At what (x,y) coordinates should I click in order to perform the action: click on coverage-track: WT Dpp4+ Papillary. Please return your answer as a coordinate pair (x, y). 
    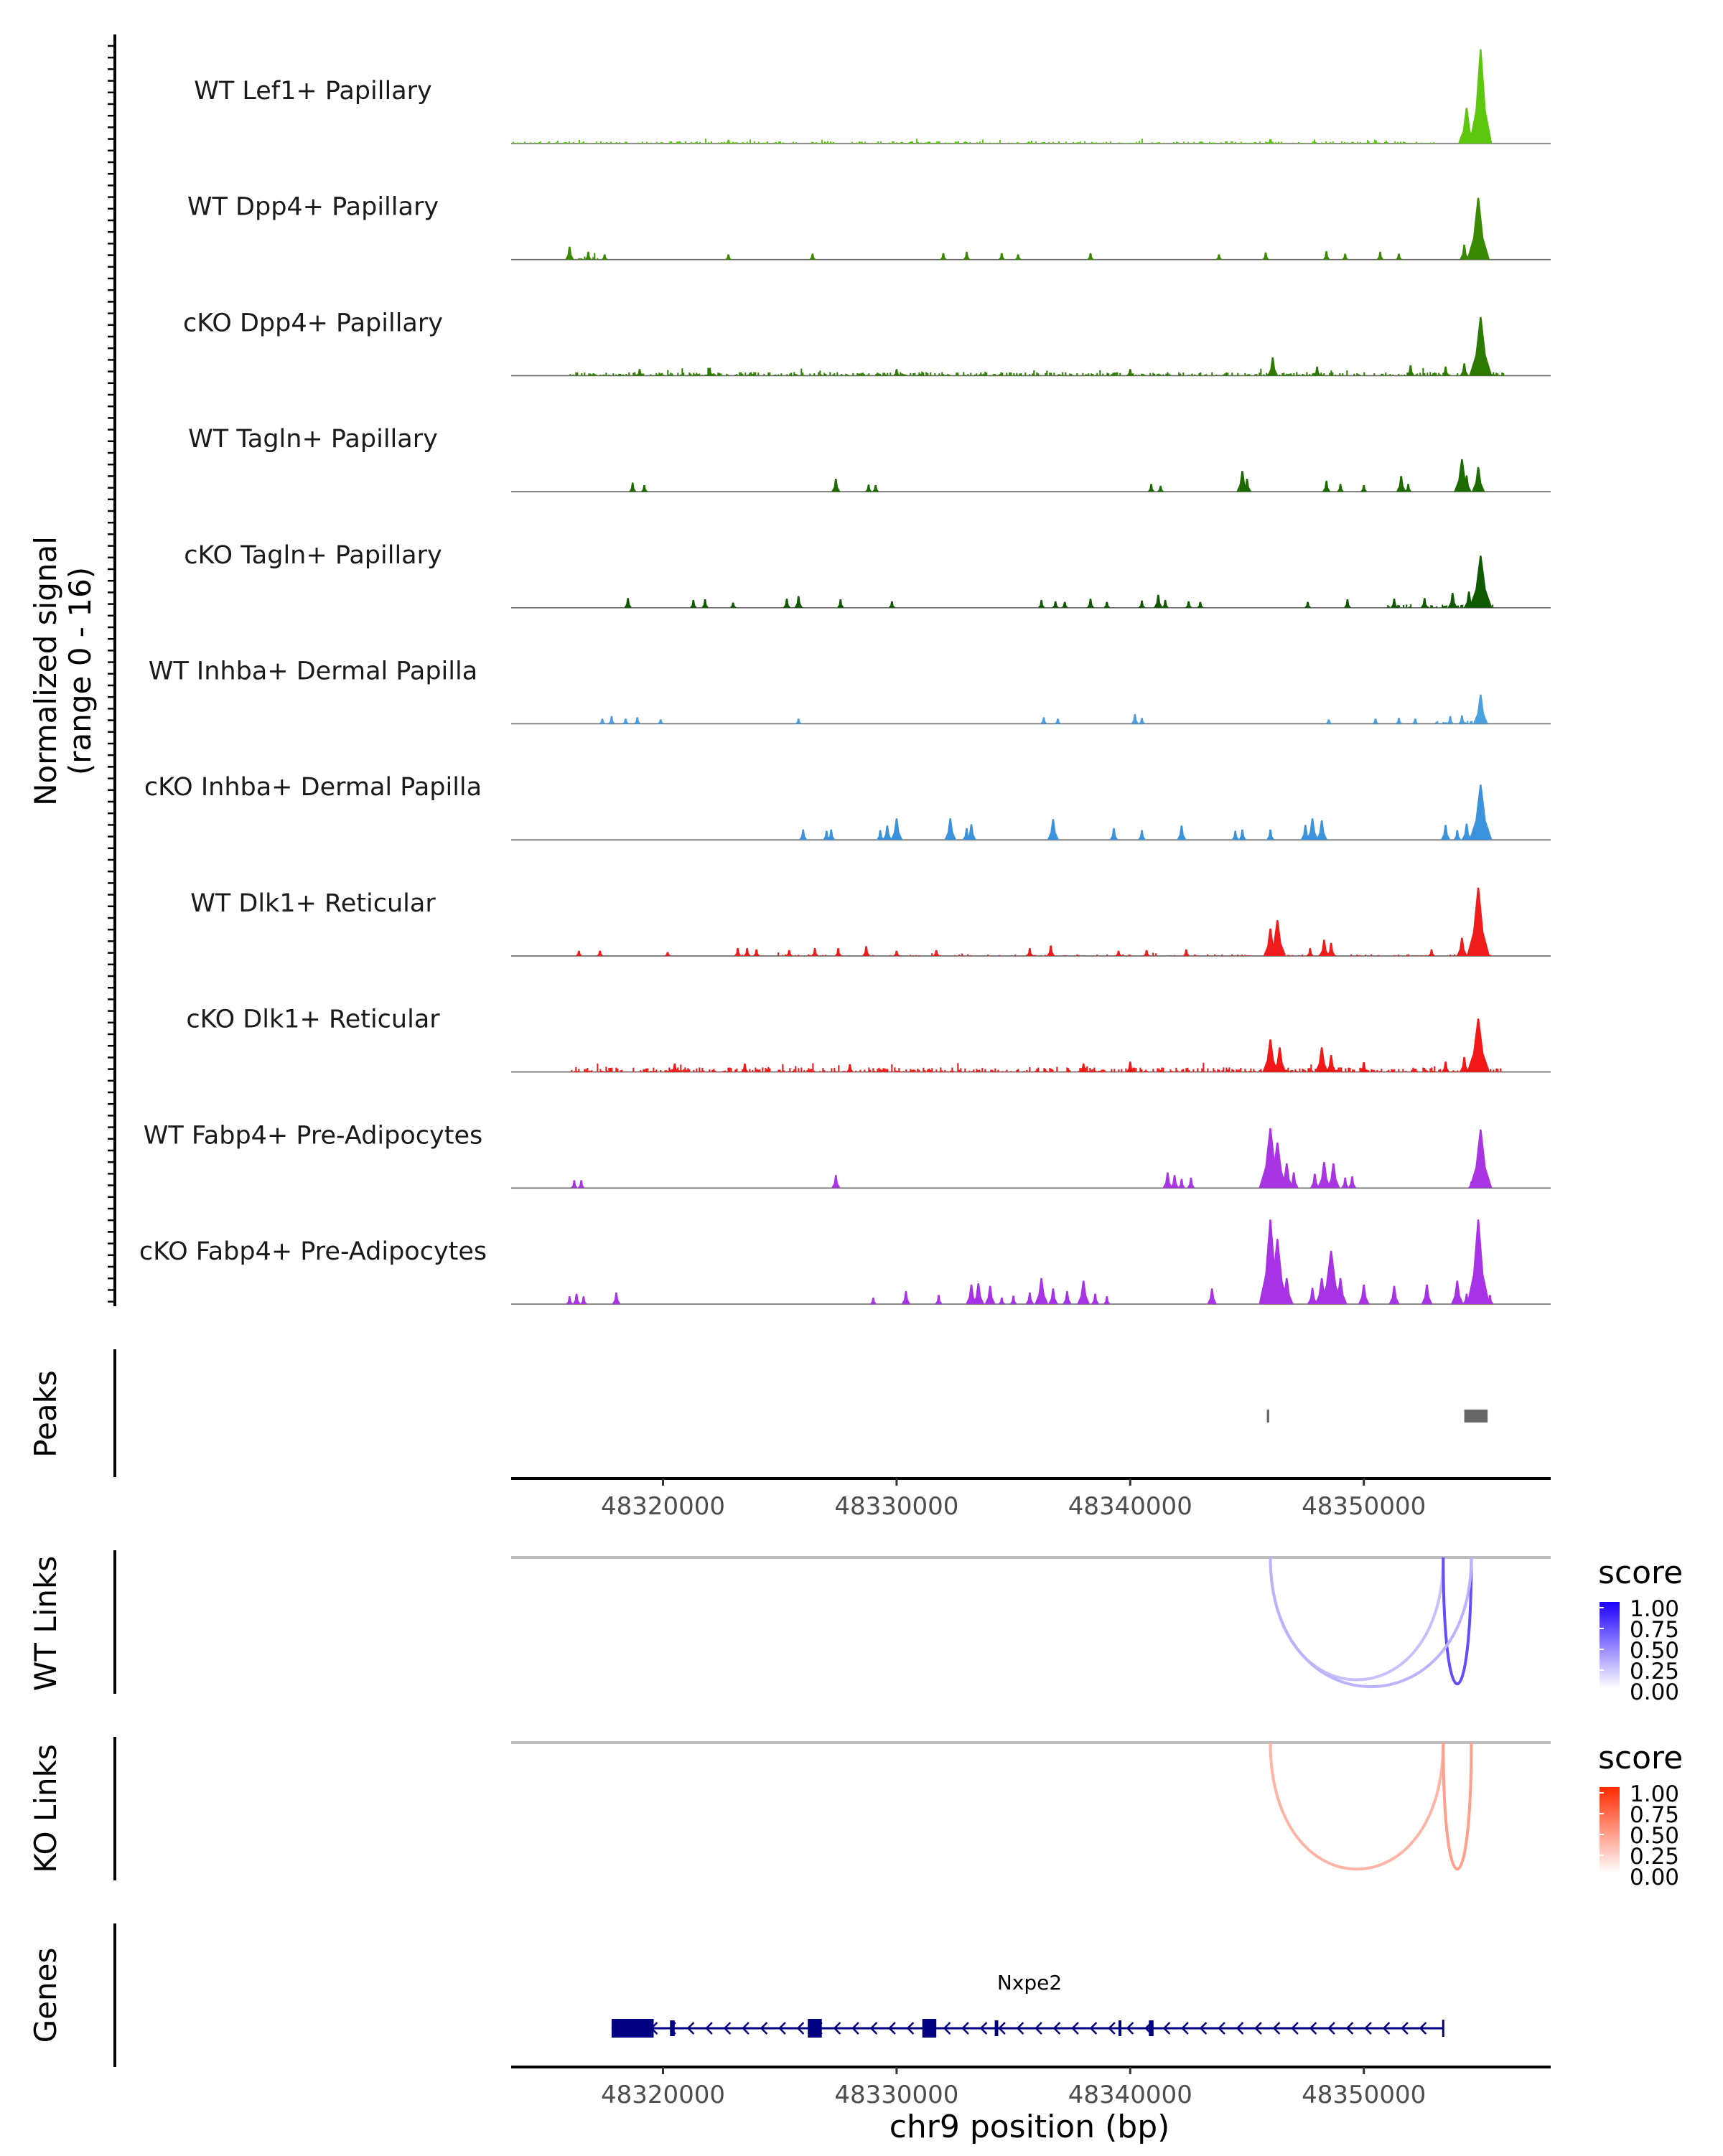
    Looking at the image, I should click on (869, 227).